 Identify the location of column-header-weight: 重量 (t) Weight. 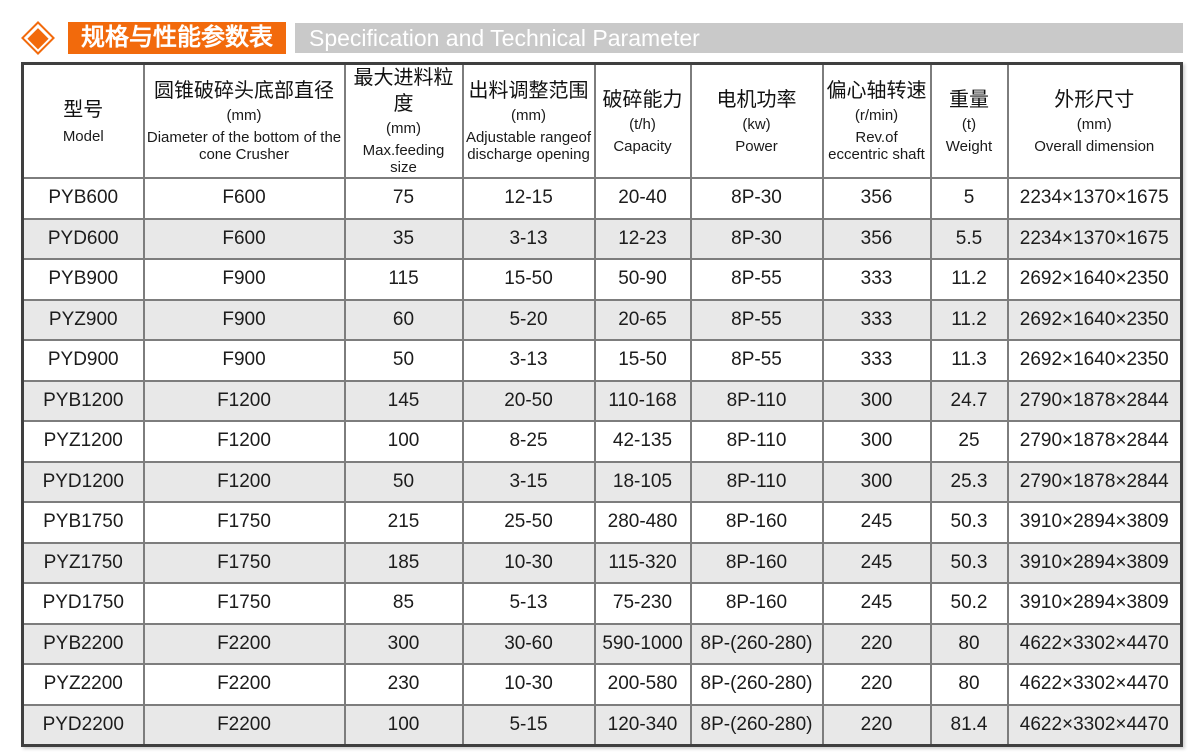
(969, 121).